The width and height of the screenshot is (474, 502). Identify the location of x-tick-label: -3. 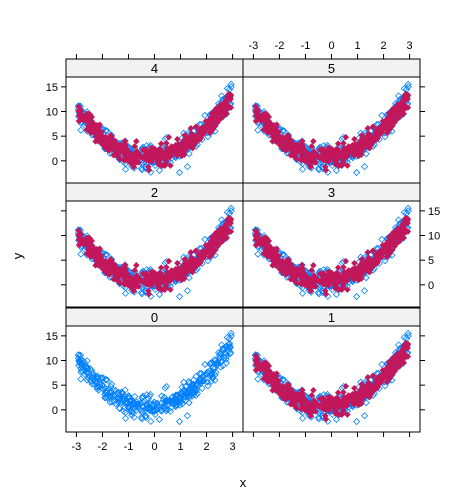
(254, 46).